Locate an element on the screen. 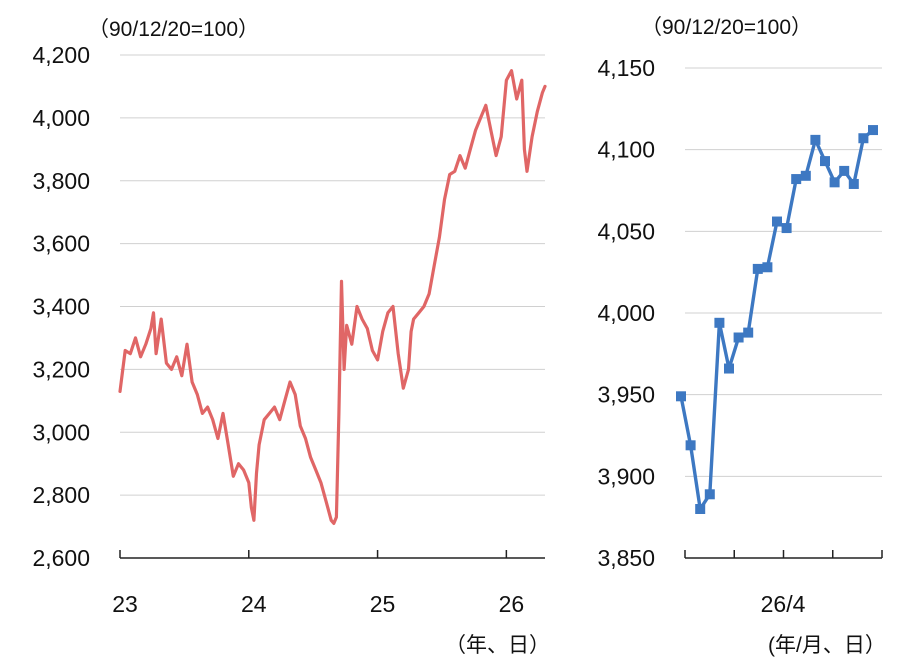  right-y-tick-label: 3,900 is located at coordinates (626, 476).